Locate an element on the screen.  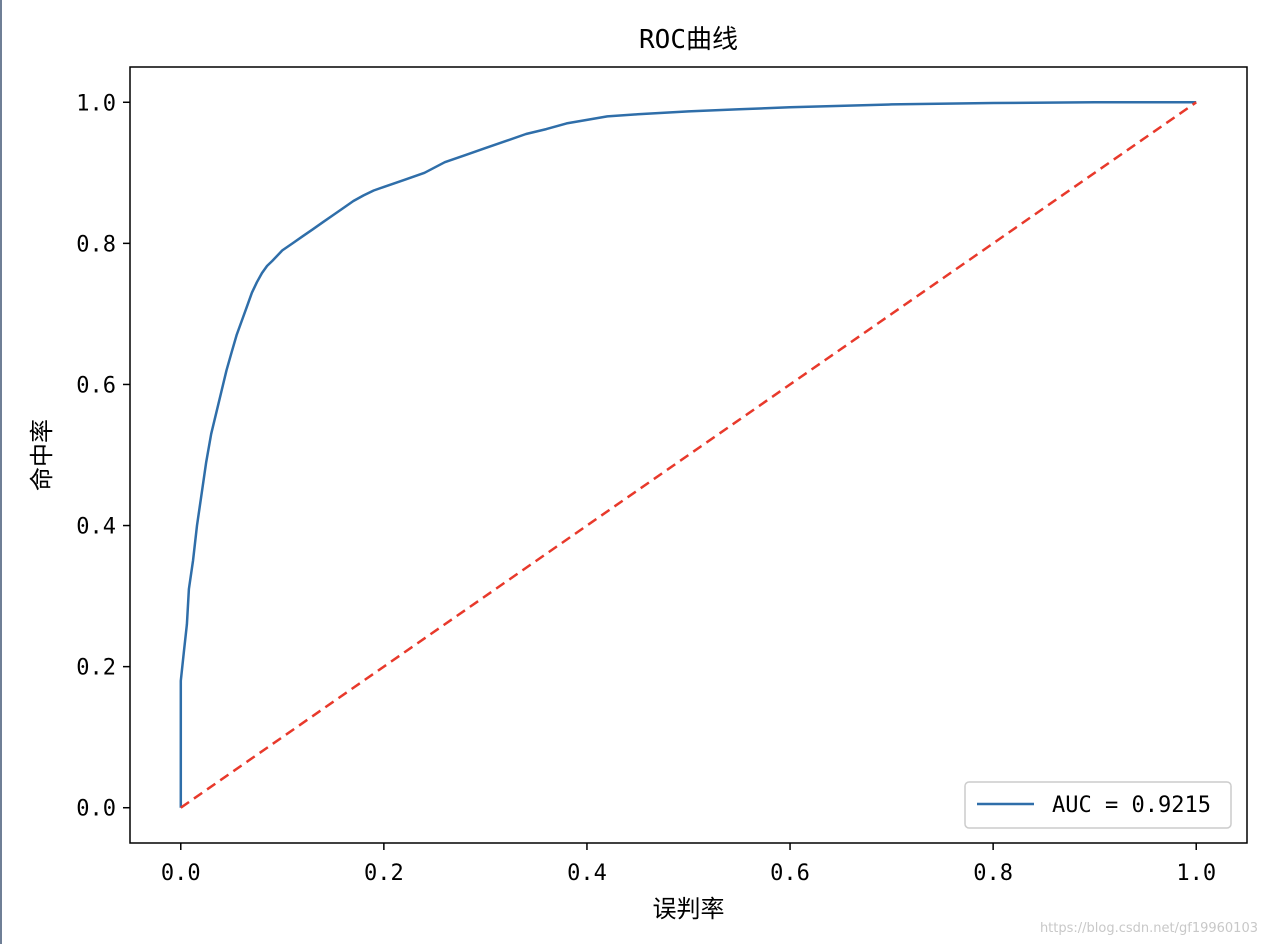
y-tick-label: 0.0 is located at coordinates (96, 809).